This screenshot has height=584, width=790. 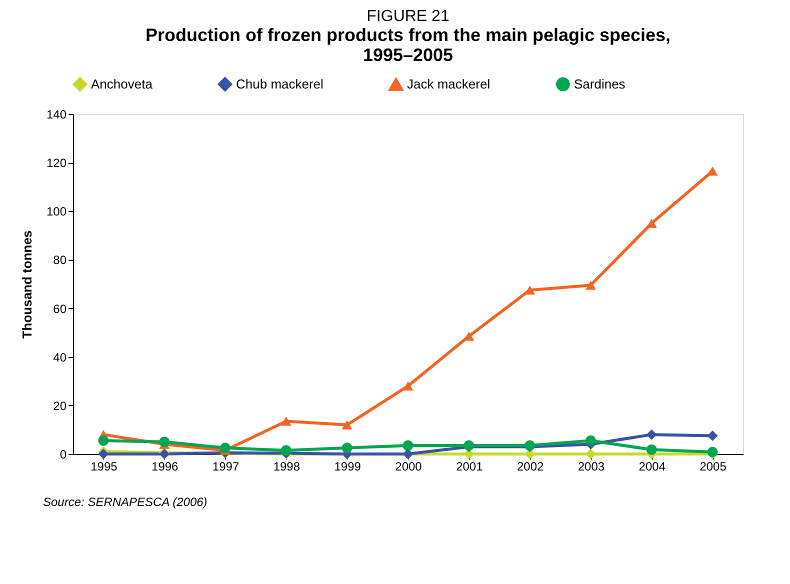 I want to click on x-tick-label: 2003, so click(x=591, y=467).